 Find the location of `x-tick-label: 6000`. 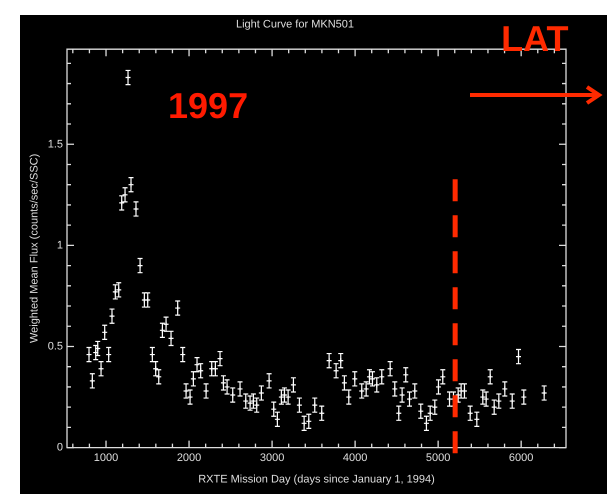

x-tick-label: 6000 is located at coordinates (521, 458).